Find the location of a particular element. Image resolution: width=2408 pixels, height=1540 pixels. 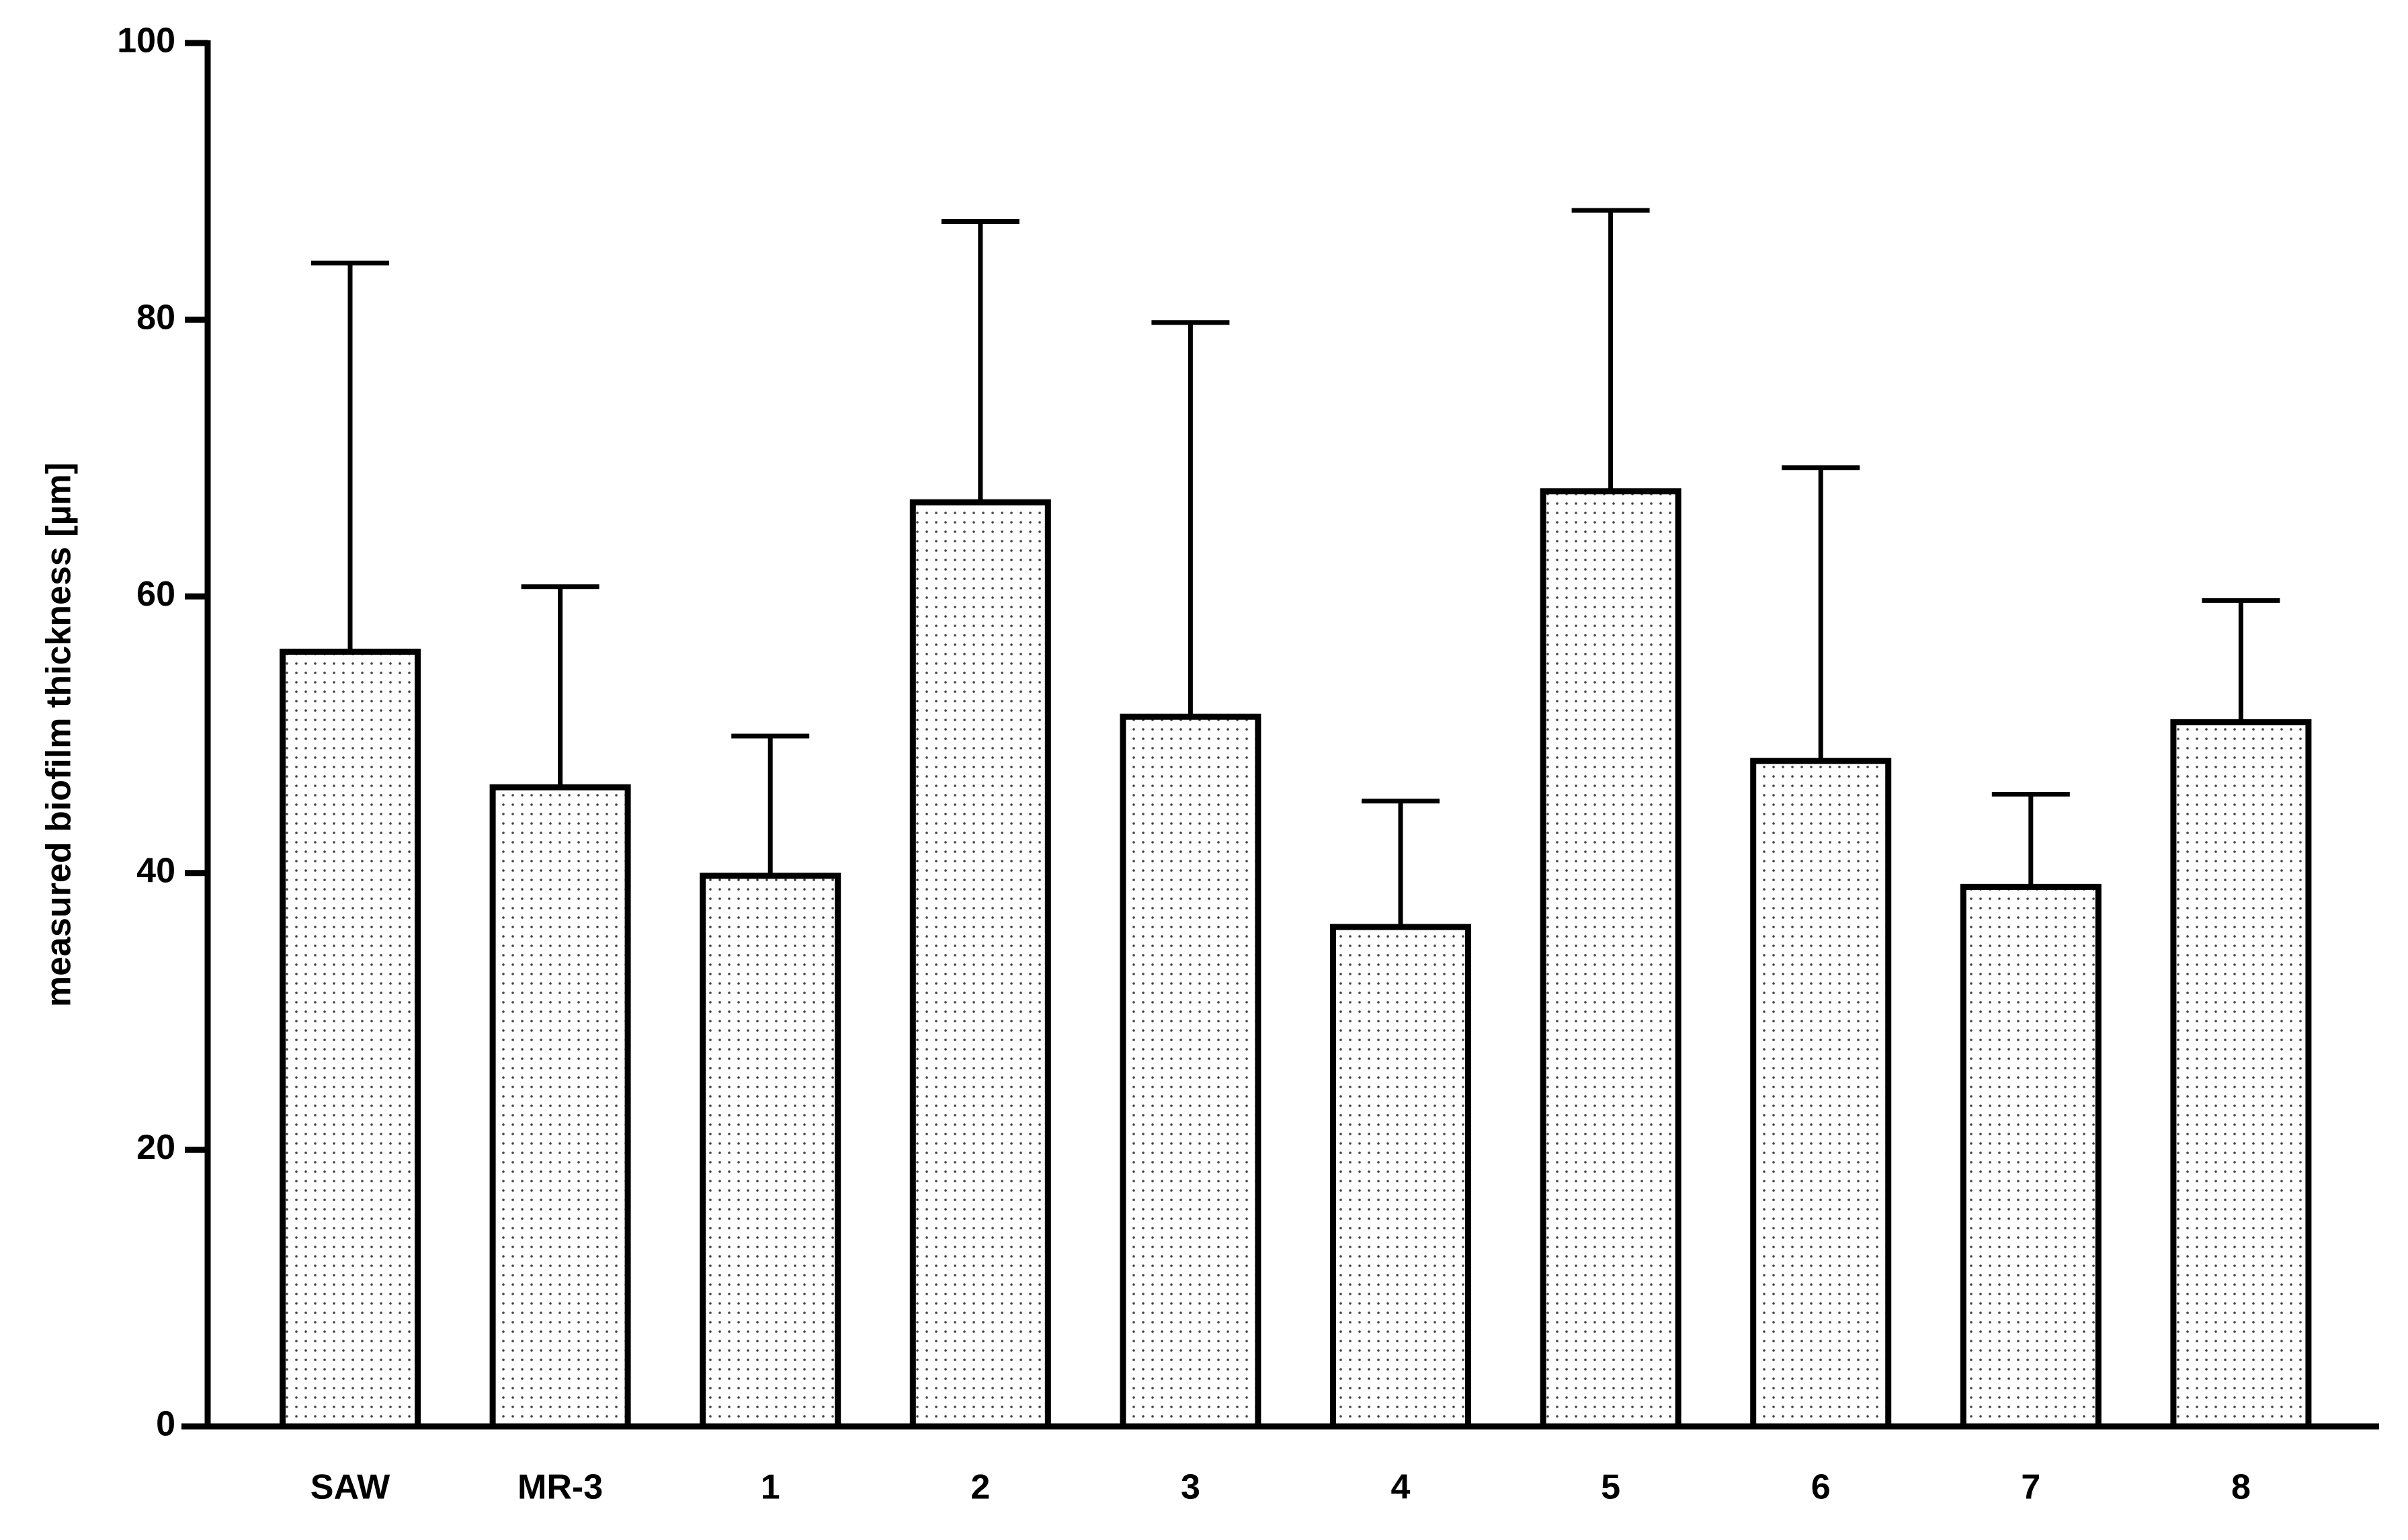

x-tick-label: 2 is located at coordinates (980, 1488).